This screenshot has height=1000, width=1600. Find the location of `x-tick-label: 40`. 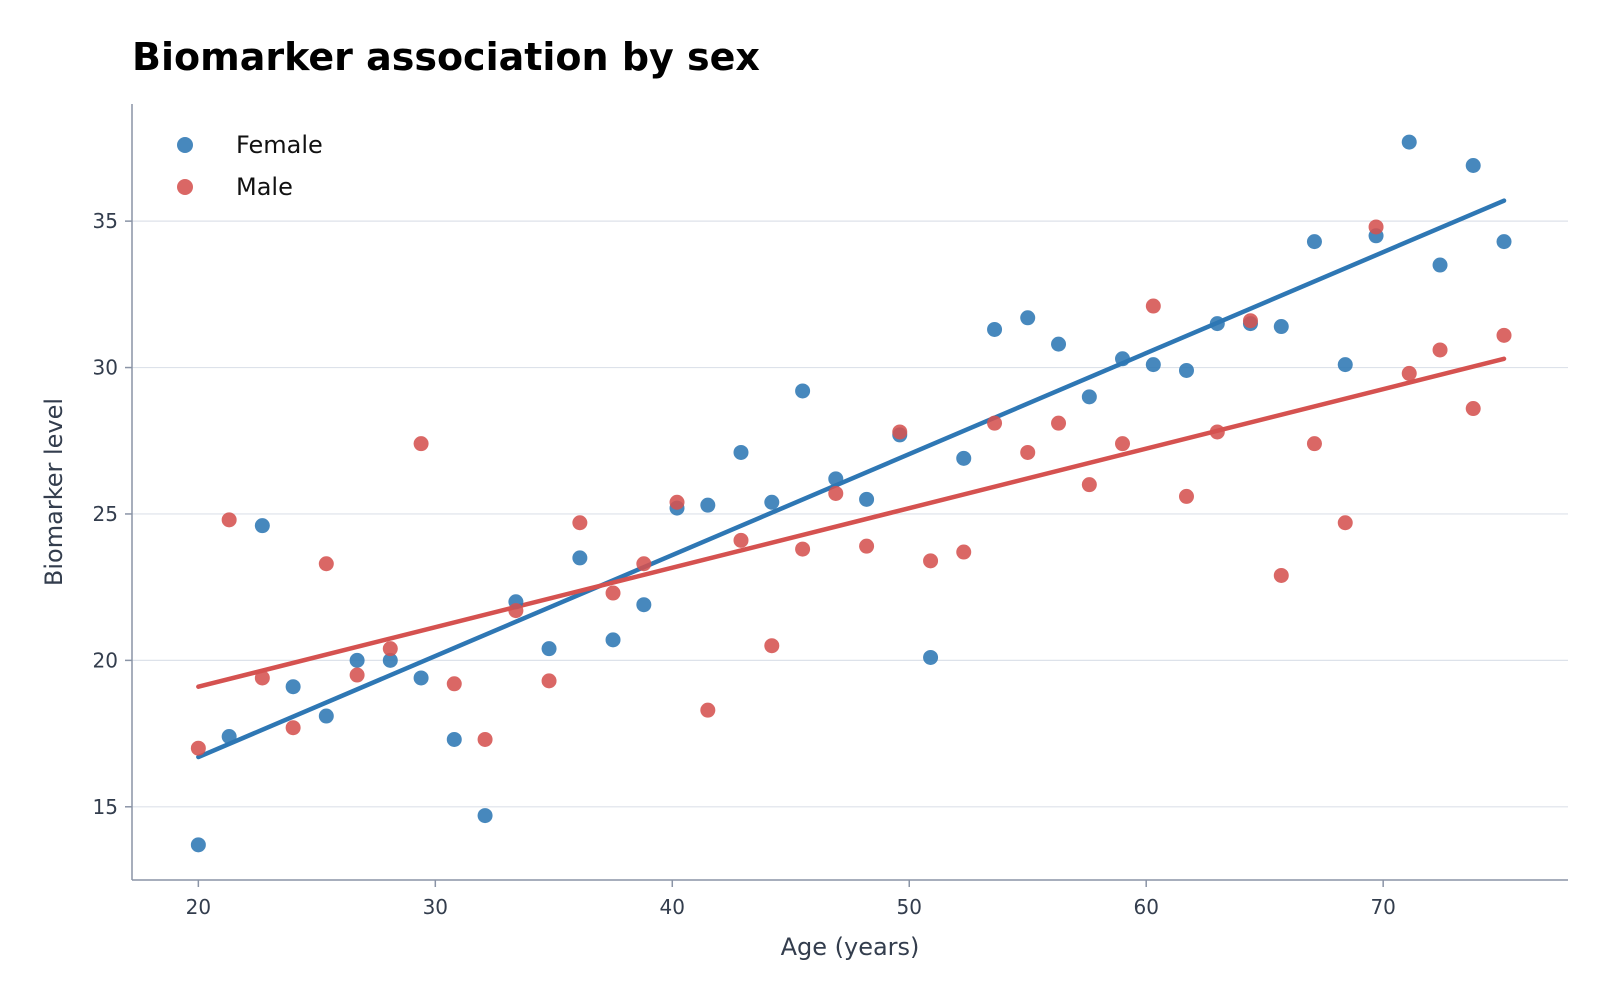

x-tick-label: 40 is located at coordinates (672, 907).